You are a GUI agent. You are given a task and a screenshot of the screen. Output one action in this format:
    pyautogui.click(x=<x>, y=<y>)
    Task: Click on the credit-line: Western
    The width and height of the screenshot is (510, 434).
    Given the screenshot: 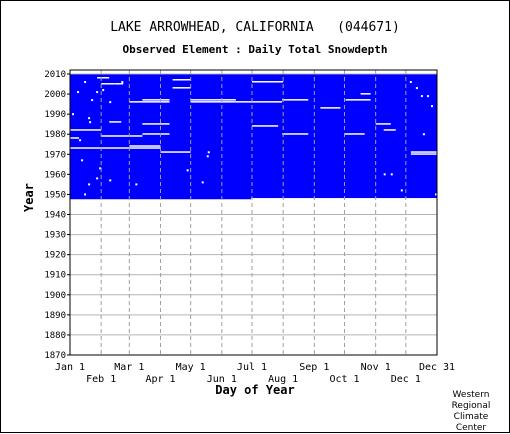 What is the action you would take?
    pyautogui.click(x=471, y=395)
    